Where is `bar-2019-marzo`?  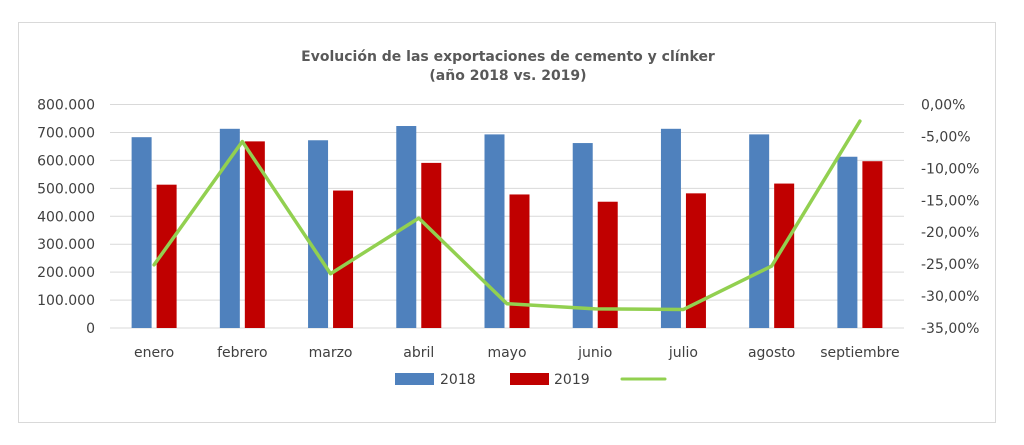
bar-2019-marzo is located at coordinates (343, 259).